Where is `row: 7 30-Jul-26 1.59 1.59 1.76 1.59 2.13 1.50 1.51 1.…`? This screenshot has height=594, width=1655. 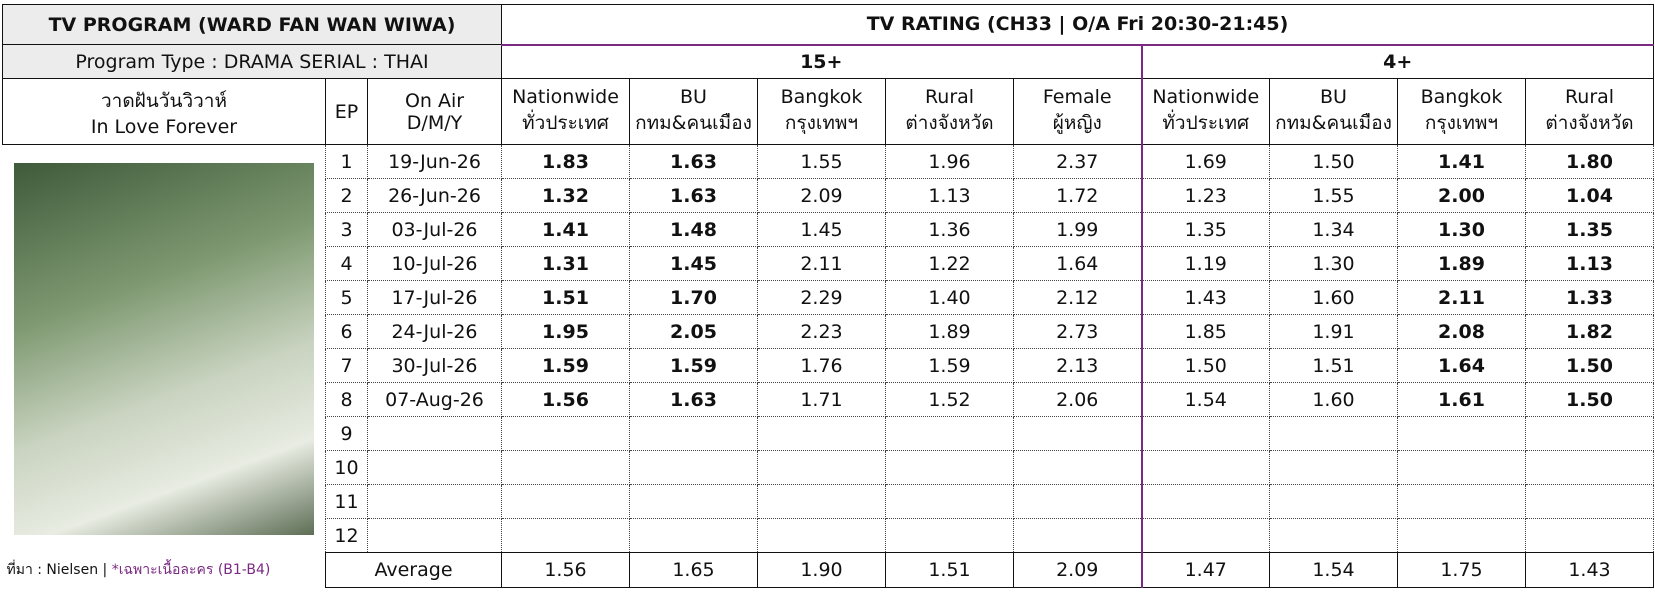
row: 7 30-Jul-26 1.59 1.59 1.76 1.59 2.13 1.50 1.51 1.… is located at coordinates (828, 365).